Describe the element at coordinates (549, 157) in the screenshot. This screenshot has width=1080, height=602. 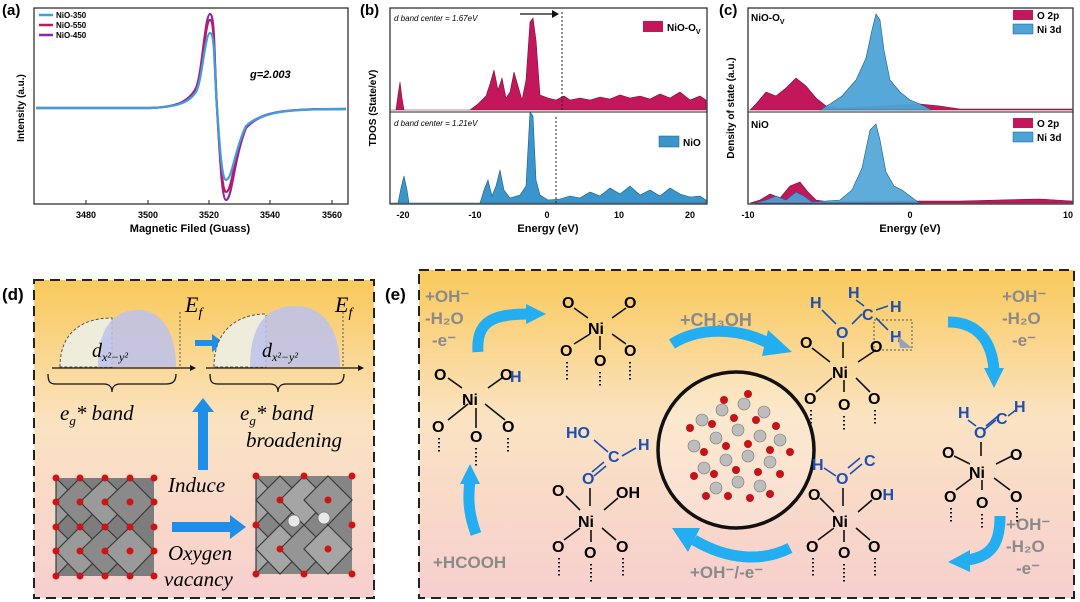
I see `tdos-nio` at that location.